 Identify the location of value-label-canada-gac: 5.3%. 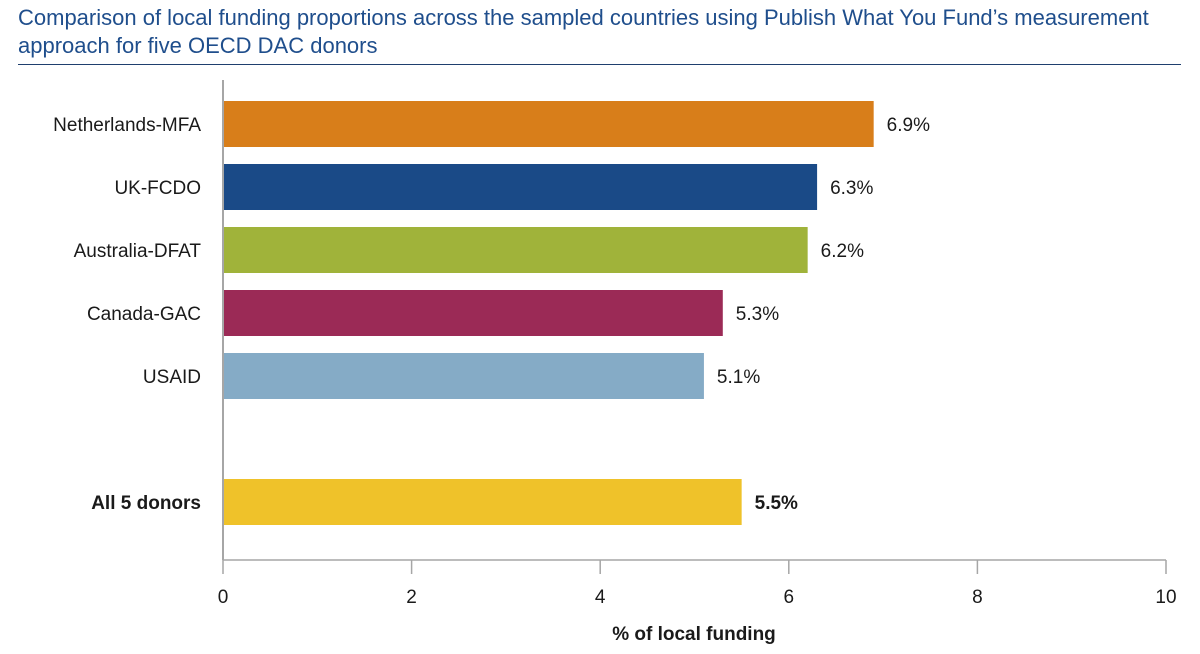
(757, 314).